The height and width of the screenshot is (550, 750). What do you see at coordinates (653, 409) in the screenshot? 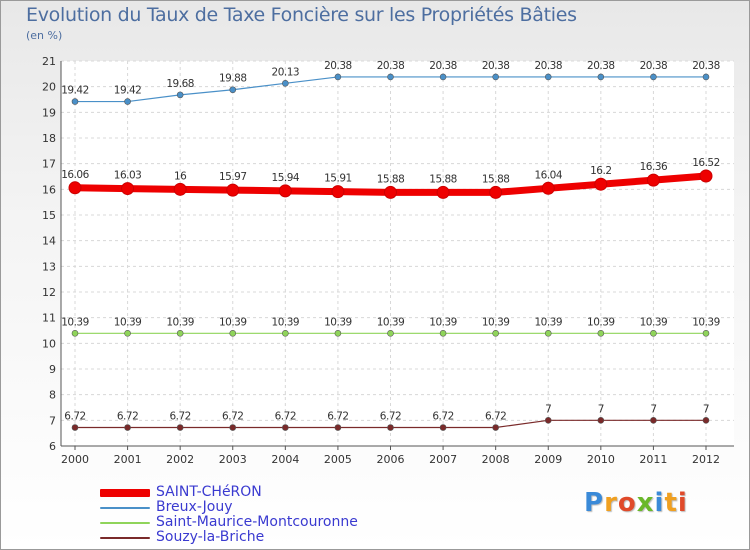
I see `data-label: 7` at bounding box center [653, 409].